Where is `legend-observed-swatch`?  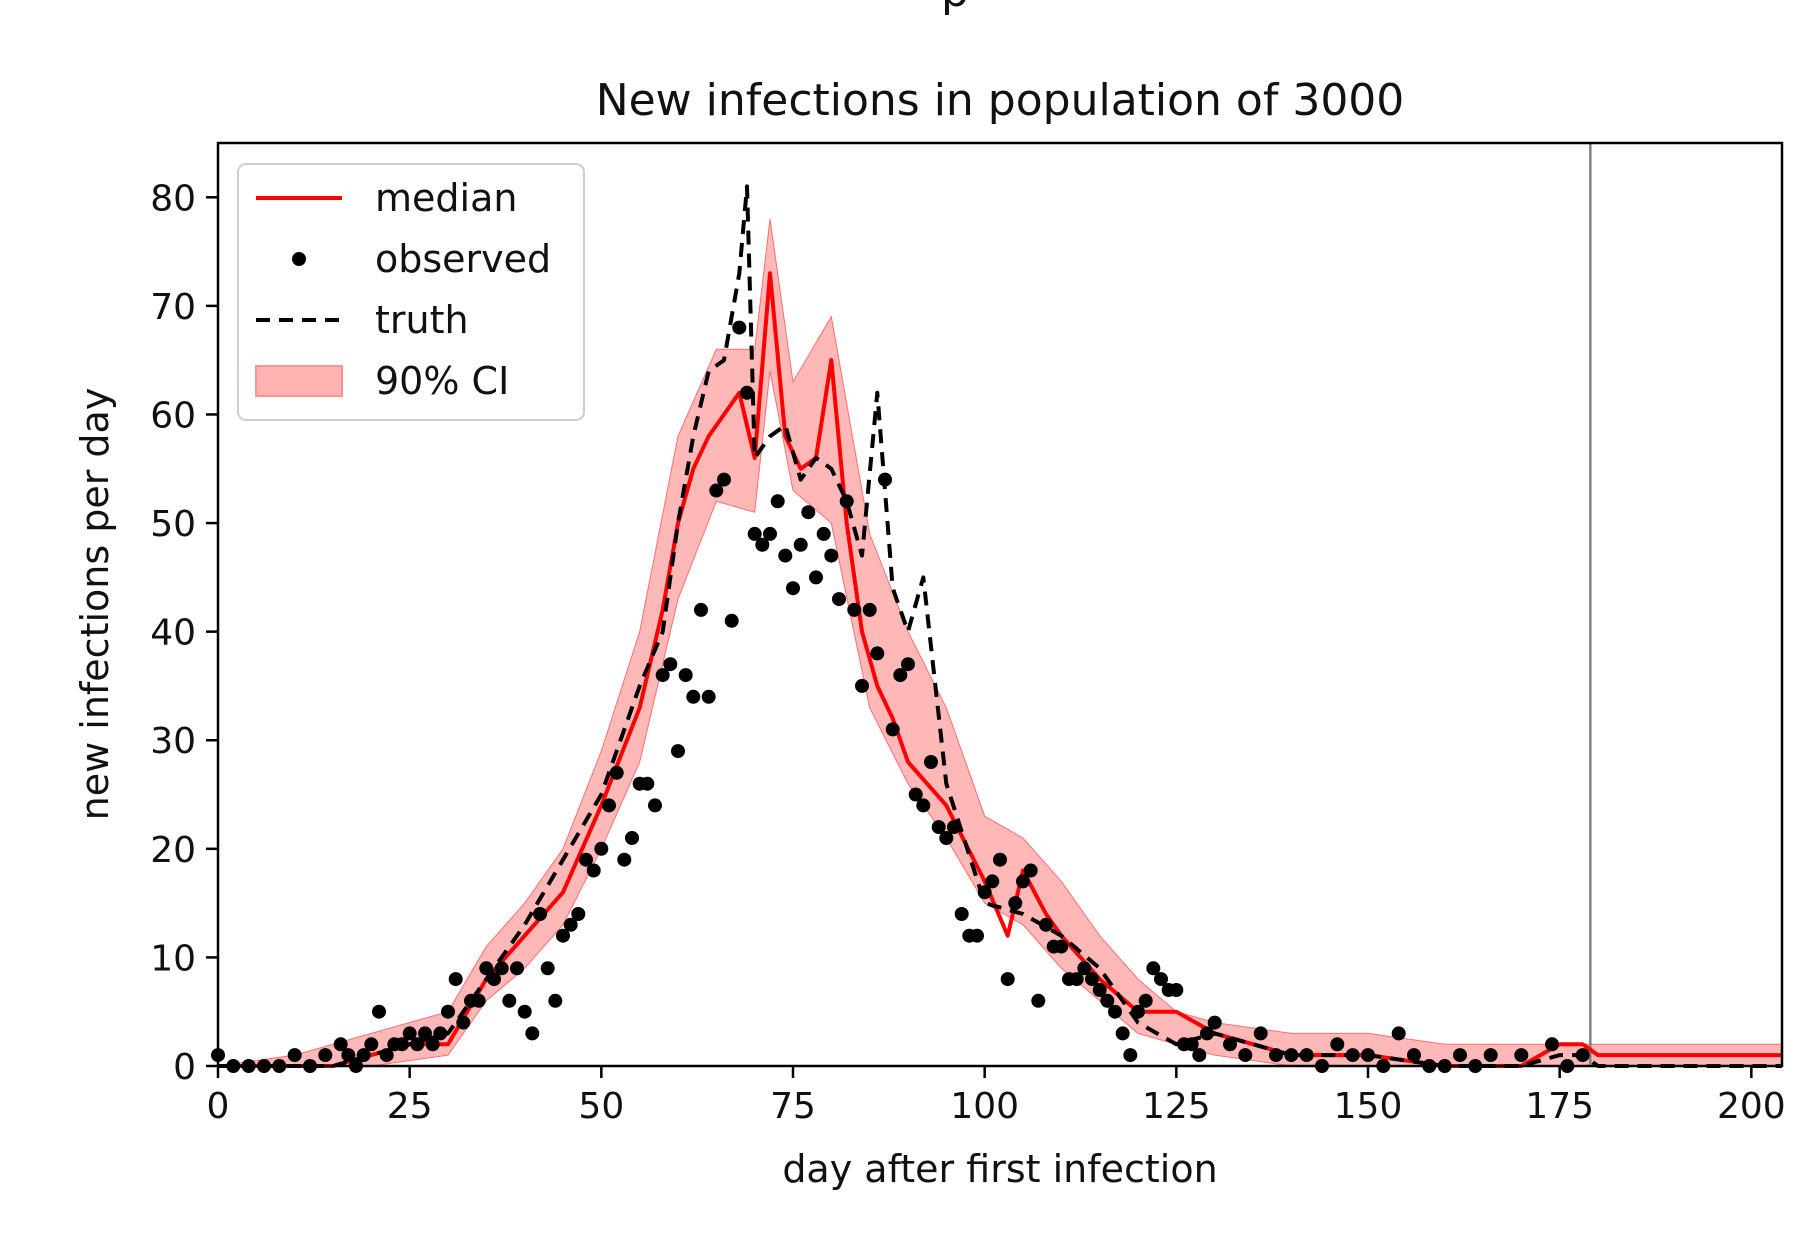 legend-observed-swatch is located at coordinates (299, 259).